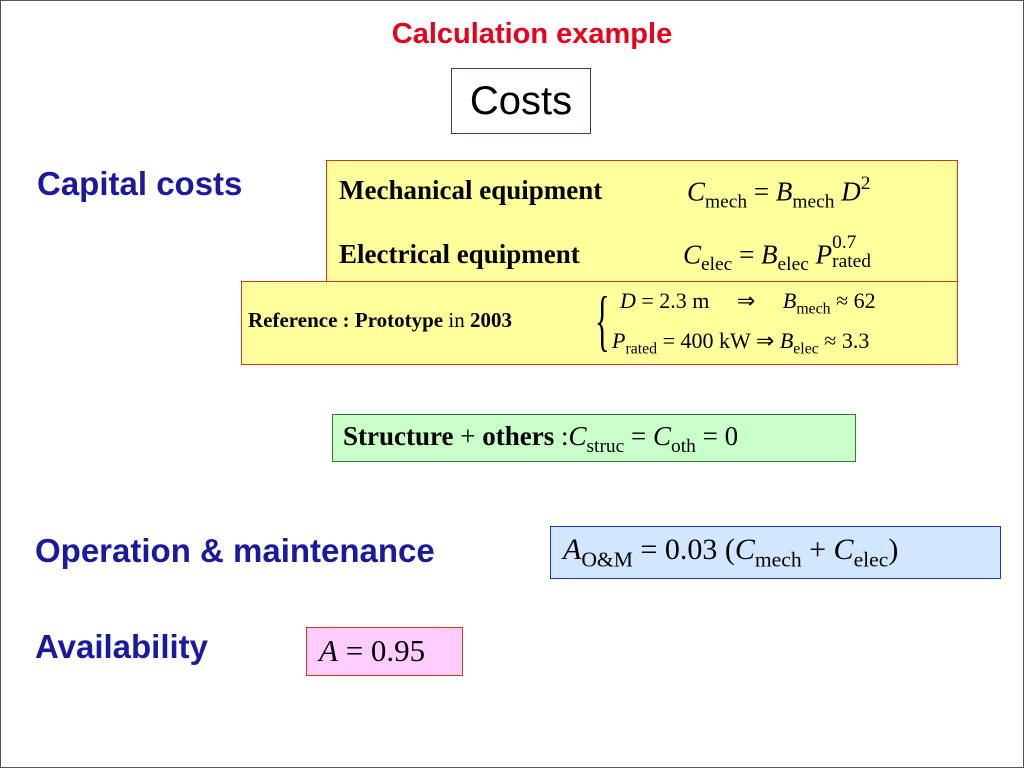  Describe the element at coordinates (602, 320) in the screenshot. I see `left-brace: {` at that location.